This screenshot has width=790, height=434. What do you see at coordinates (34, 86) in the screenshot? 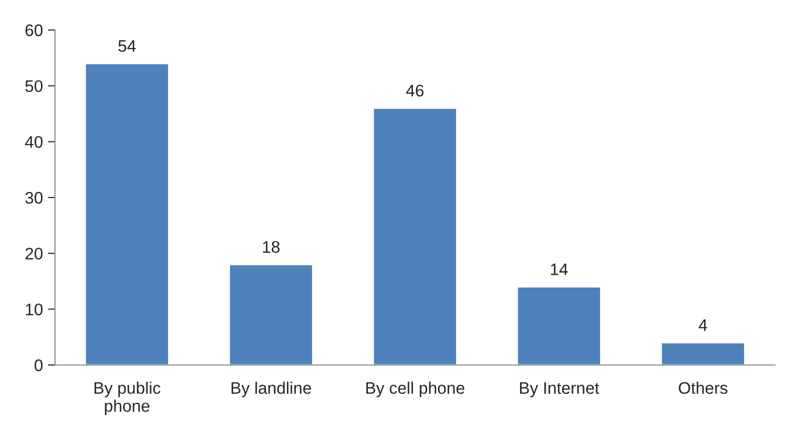
I see `y-tick-label: 50` at bounding box center [34, 86].